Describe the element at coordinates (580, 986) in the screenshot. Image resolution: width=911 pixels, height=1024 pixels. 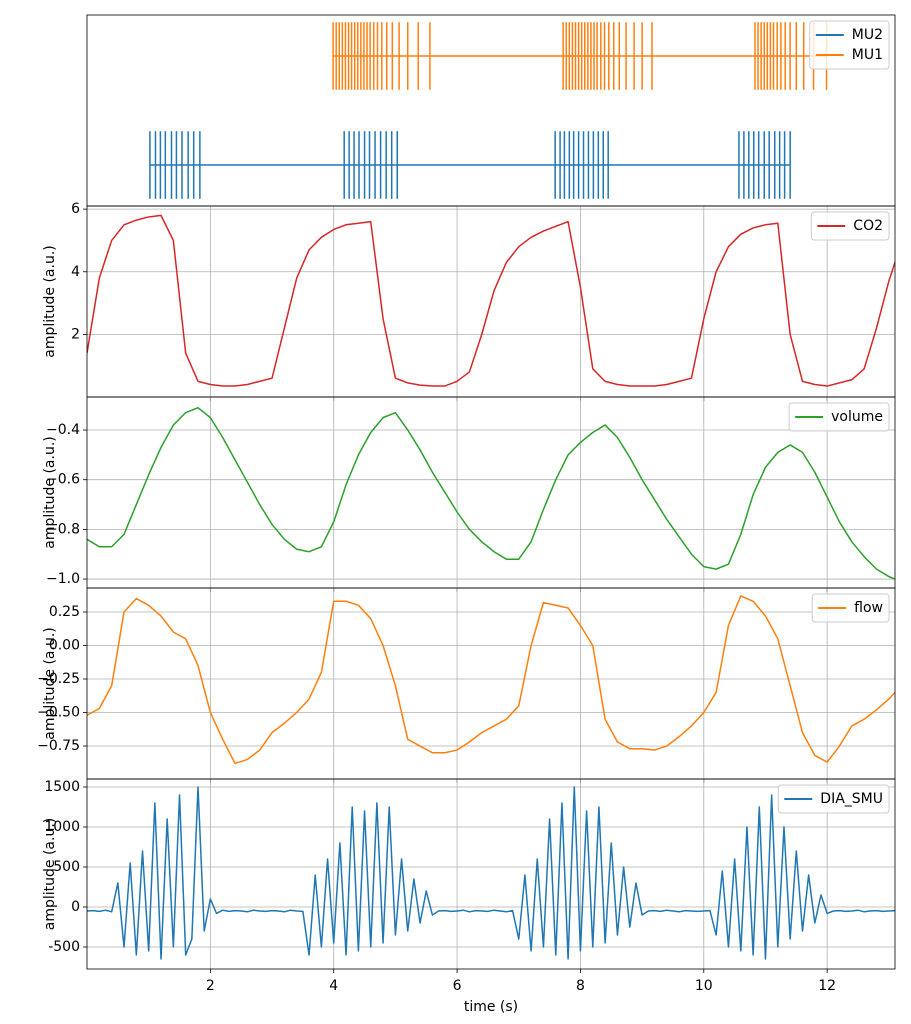
I see `x-tick-label: 8` at that location.